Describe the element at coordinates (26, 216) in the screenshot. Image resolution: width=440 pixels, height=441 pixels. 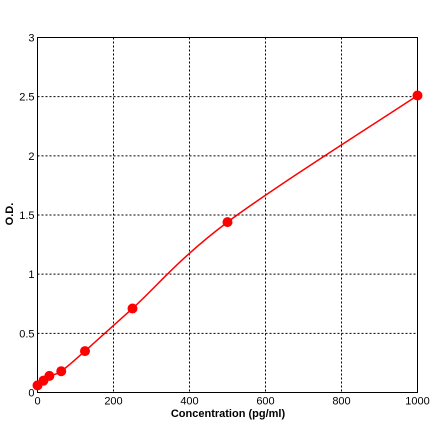
I see `y-tick-label: 1.5` at that location.